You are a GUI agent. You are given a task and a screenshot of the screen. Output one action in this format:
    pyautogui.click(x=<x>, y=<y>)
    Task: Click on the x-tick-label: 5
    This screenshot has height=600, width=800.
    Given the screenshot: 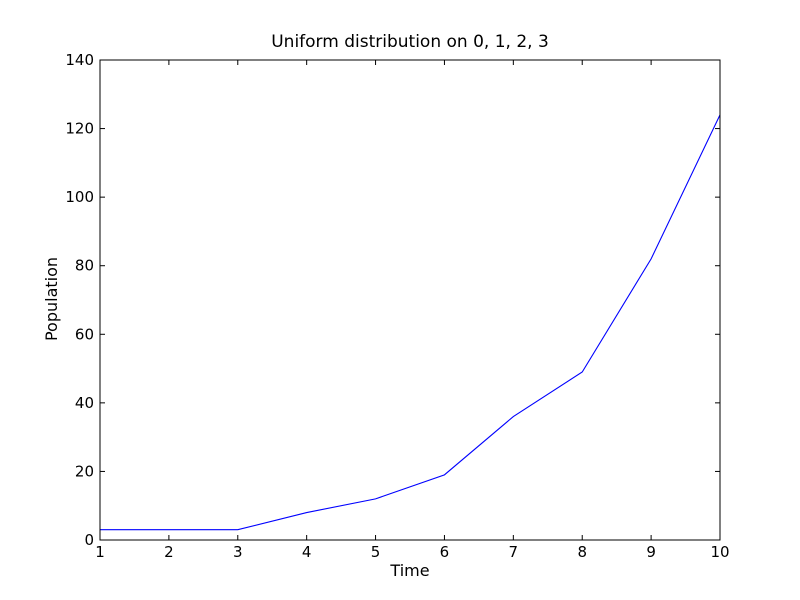 What is the action you would take?
    pyautogui.click(x=376, y=552)
    